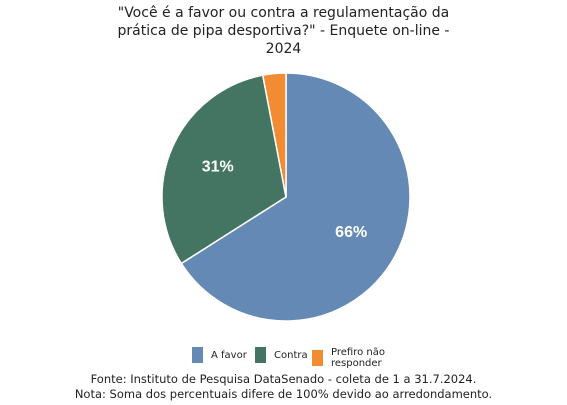 The image size is (567, 405). Describe the element at coordinates (317, 358) in the screenshot. I see `legend-swatch-prefiro` at that location.